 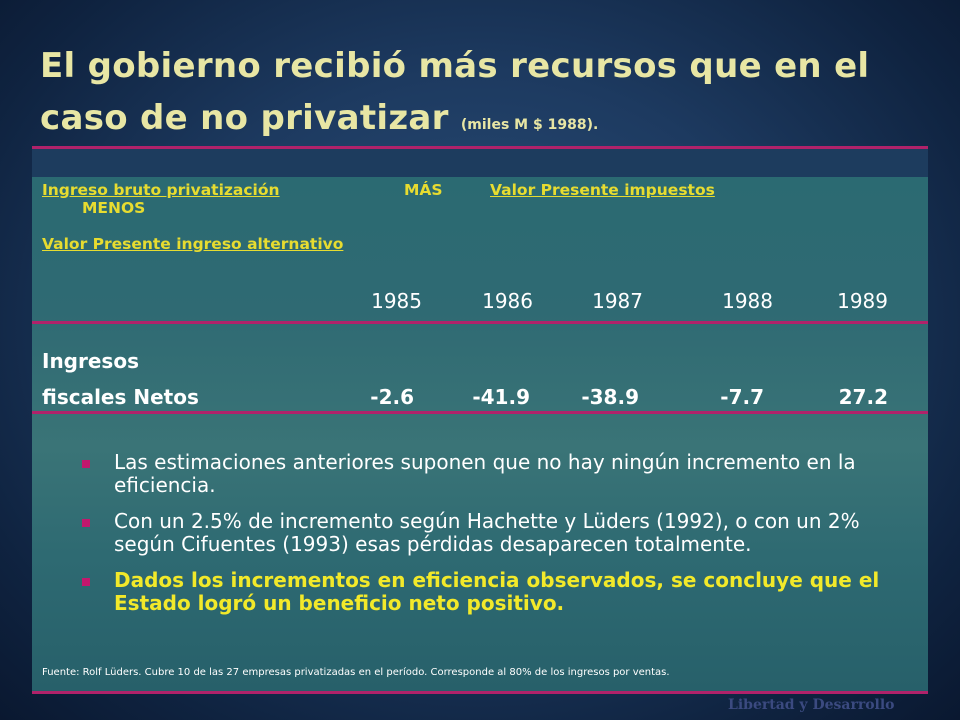 What do you see at coordinates (480, 412) in the screenshot?
I see `divider-bottom` at bounding box center [480, 412].